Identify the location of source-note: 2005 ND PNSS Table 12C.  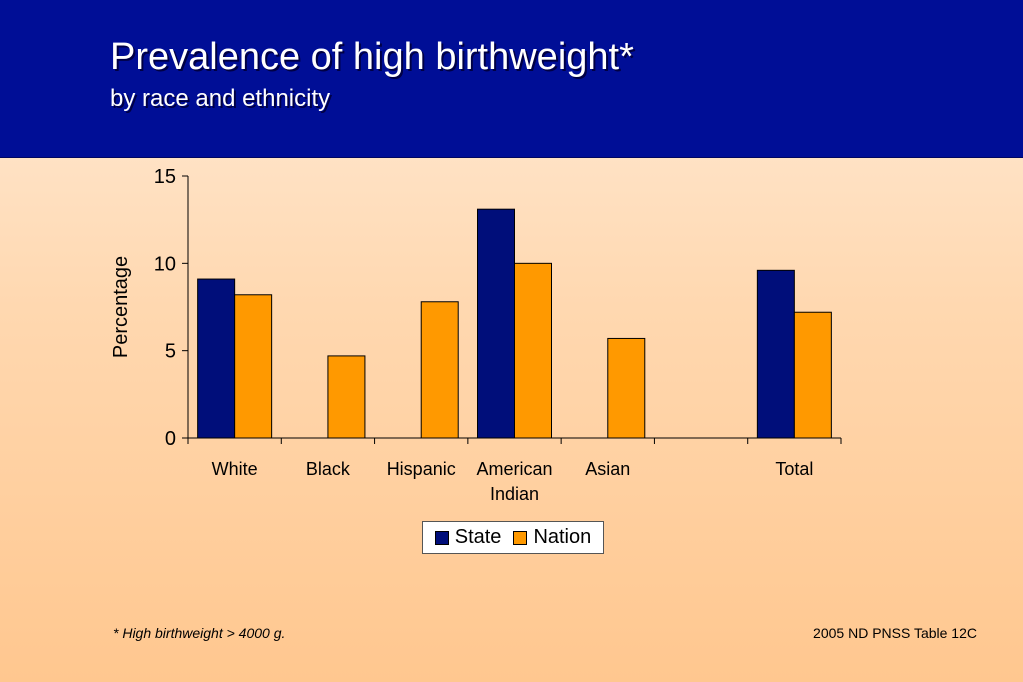
(895, 633).